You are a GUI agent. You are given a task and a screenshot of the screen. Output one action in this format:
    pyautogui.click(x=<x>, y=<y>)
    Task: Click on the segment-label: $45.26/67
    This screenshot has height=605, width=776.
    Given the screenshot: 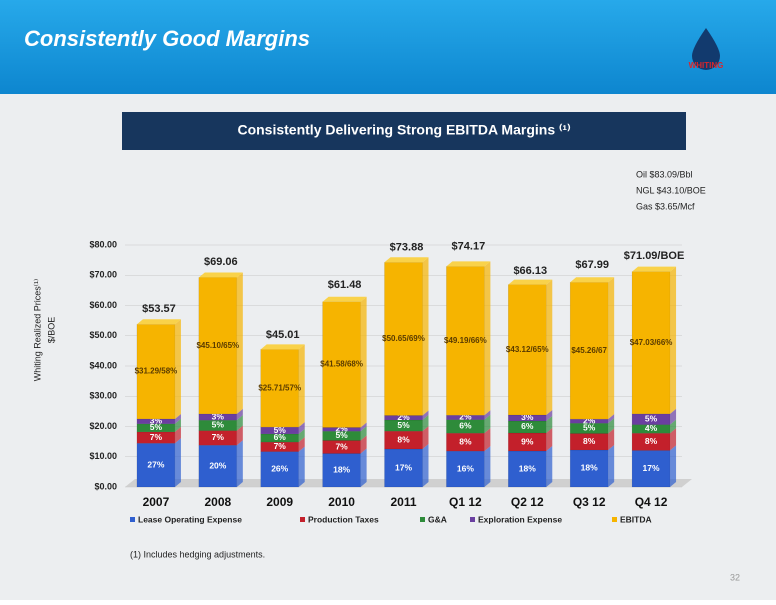 What is the action you would take?
    pyautogui.click(x=589, y=350)
    